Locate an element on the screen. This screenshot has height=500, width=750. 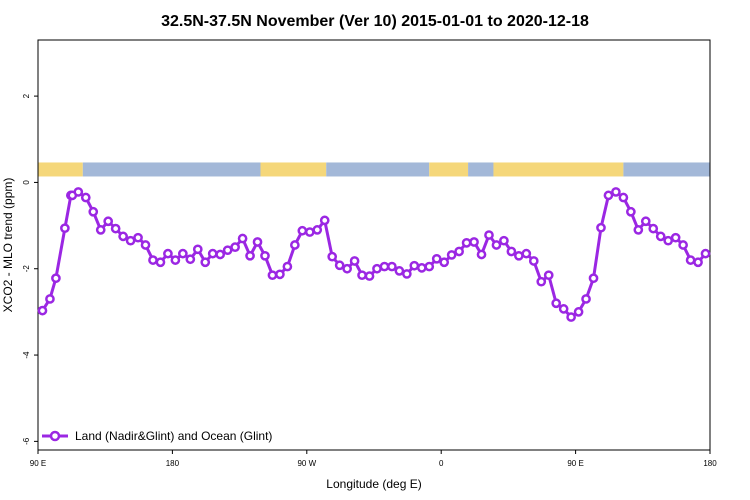
y-axis: 2 0 -2 -4 -6 is located at coordinates (30, 269).